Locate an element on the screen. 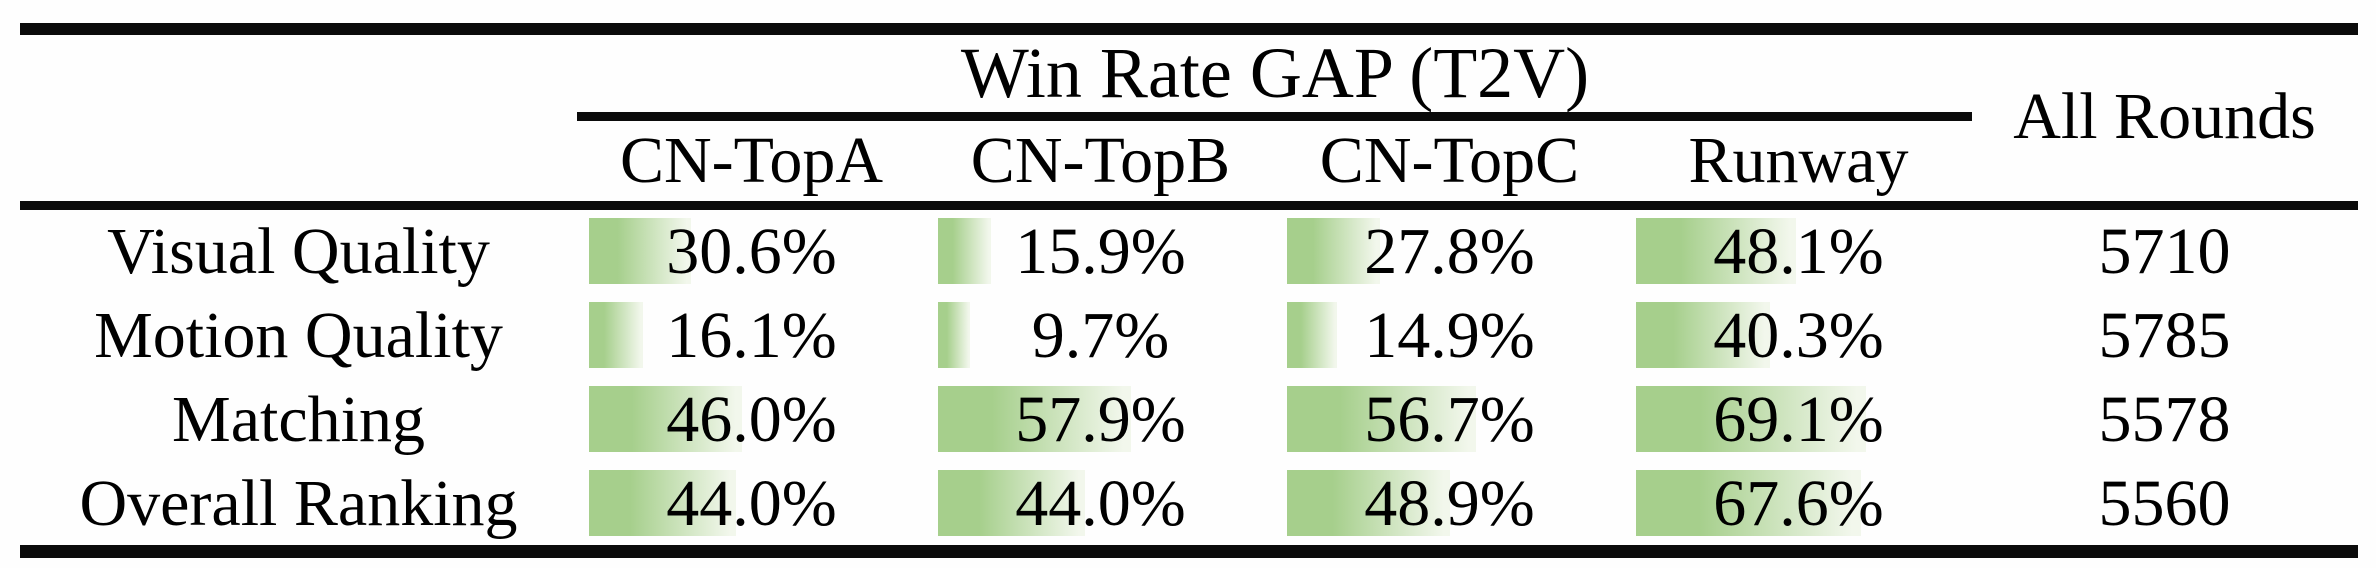  table-cell: 48.9% is located at coordinates (1449, 503).